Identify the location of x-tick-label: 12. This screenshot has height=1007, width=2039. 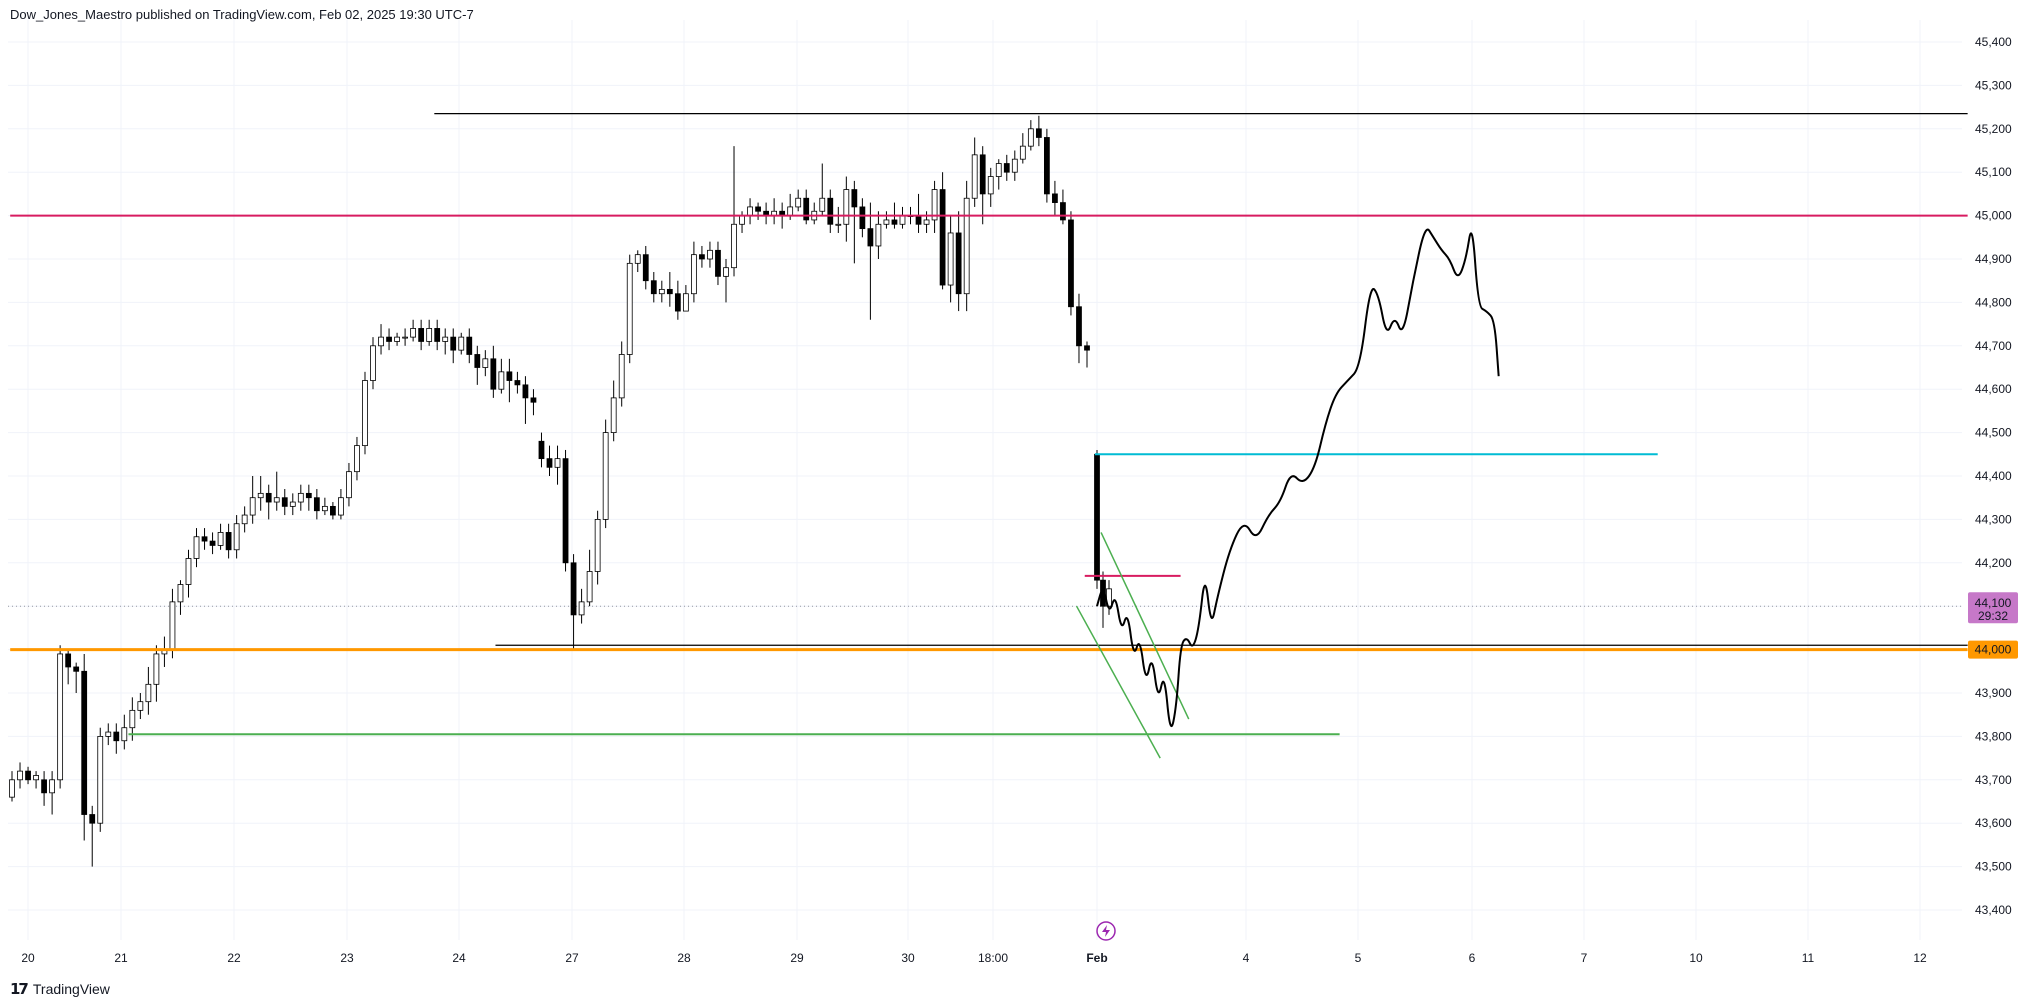
(1920, 958).